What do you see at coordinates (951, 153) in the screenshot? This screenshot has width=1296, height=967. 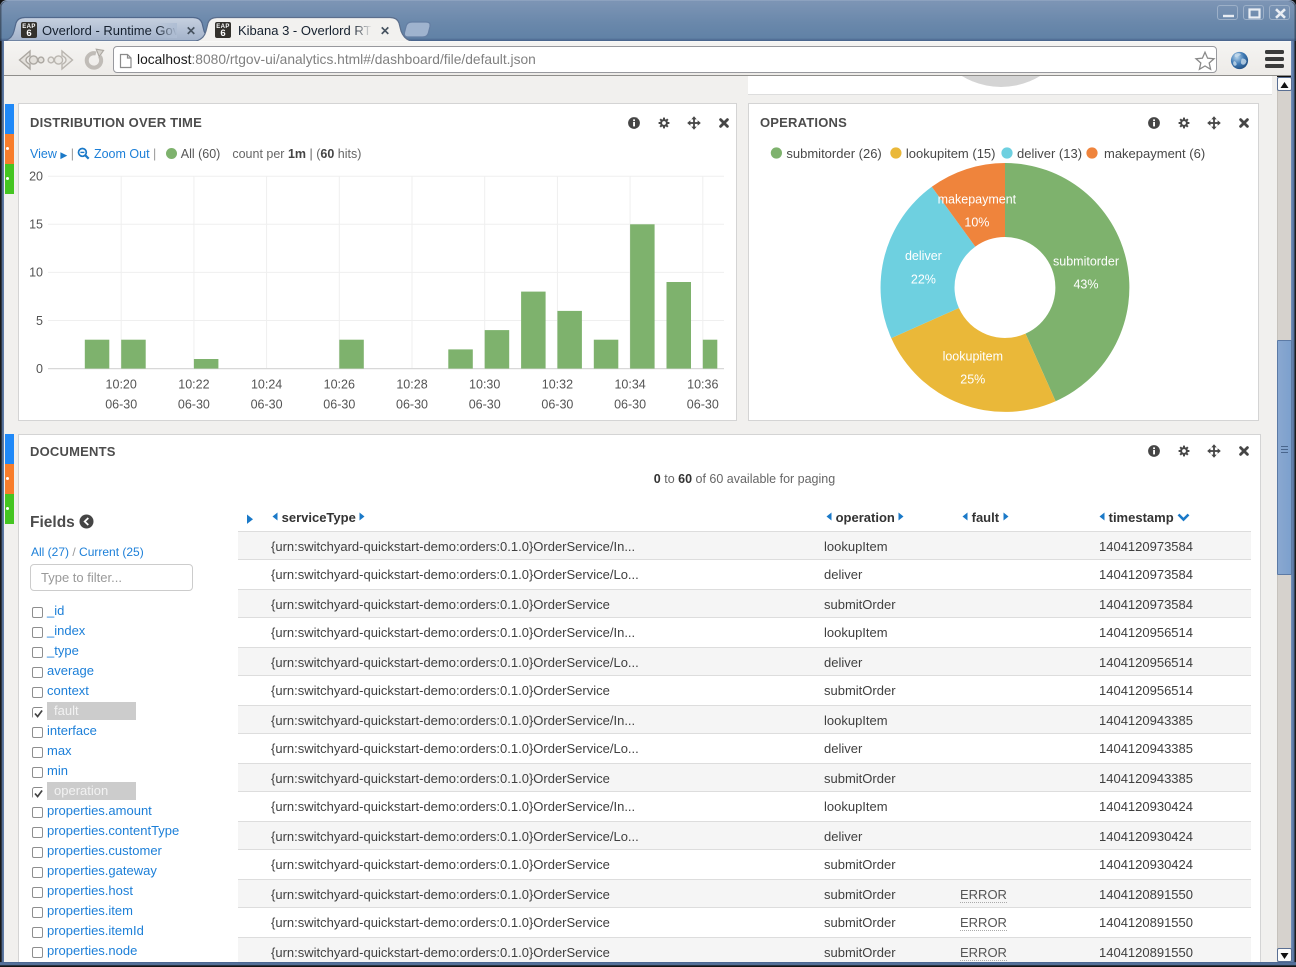 I see `svg-text: lookupitem (15)` at bounding box center [951, 153].